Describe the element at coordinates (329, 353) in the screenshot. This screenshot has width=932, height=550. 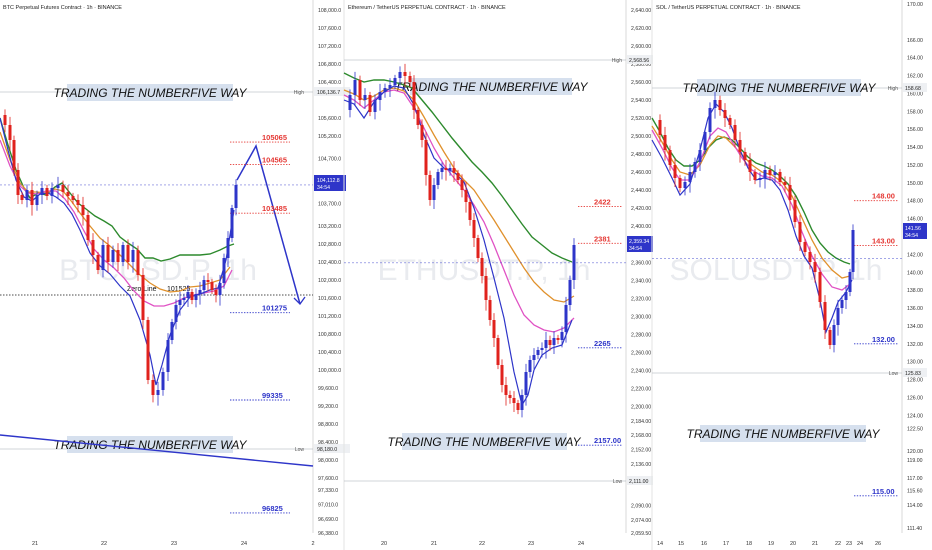
I see `y-tick-label: 100,400.0` at that location.